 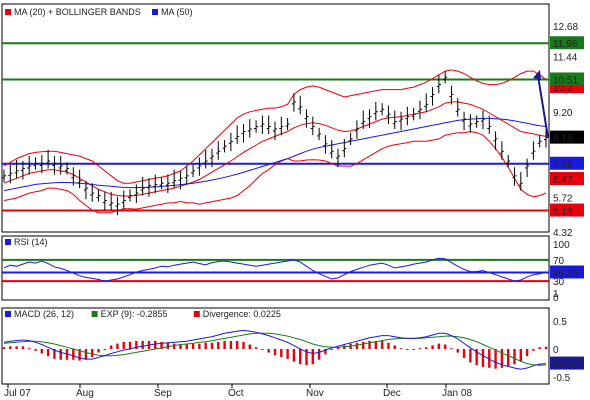 What do you see at coordinates (8, 242) in the screenshot?
I see `rsi-legend-marker` at bounding box center [8, 242].